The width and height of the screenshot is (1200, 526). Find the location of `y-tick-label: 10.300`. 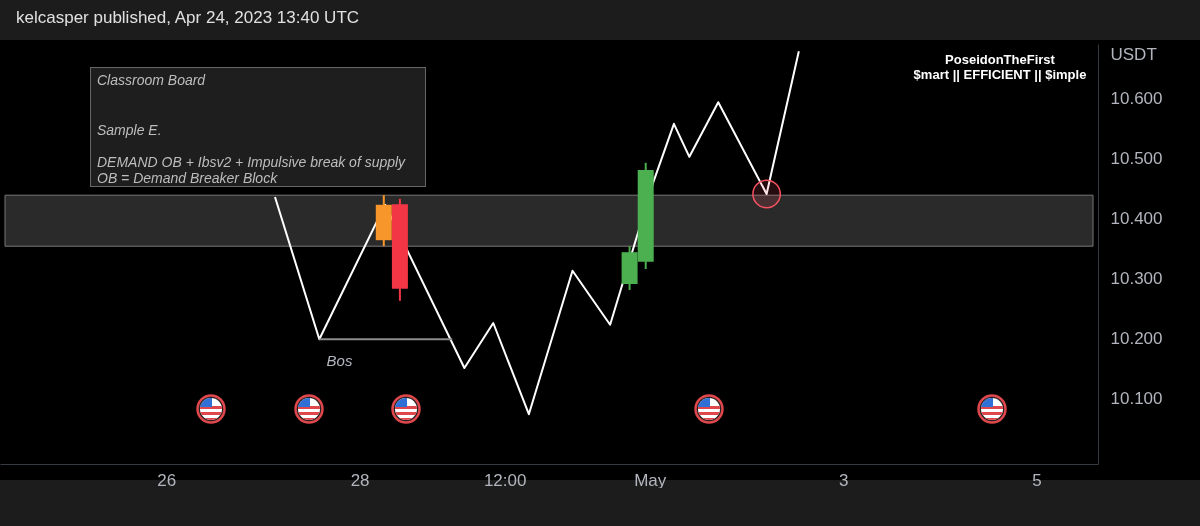

y-tick-label: 10.300 is located at coordinates (1136, 278).